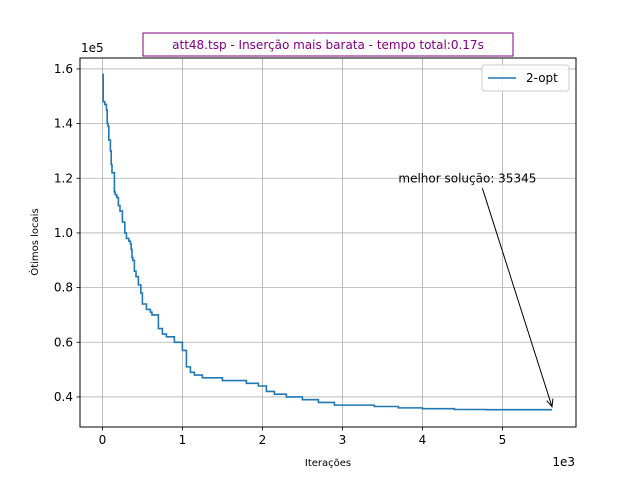 The height and width of the screenshot is (480, 640). Describe the element at coordinates (92, 48) in the screenshot. I see `y-offset-label: 1e5` at that location.